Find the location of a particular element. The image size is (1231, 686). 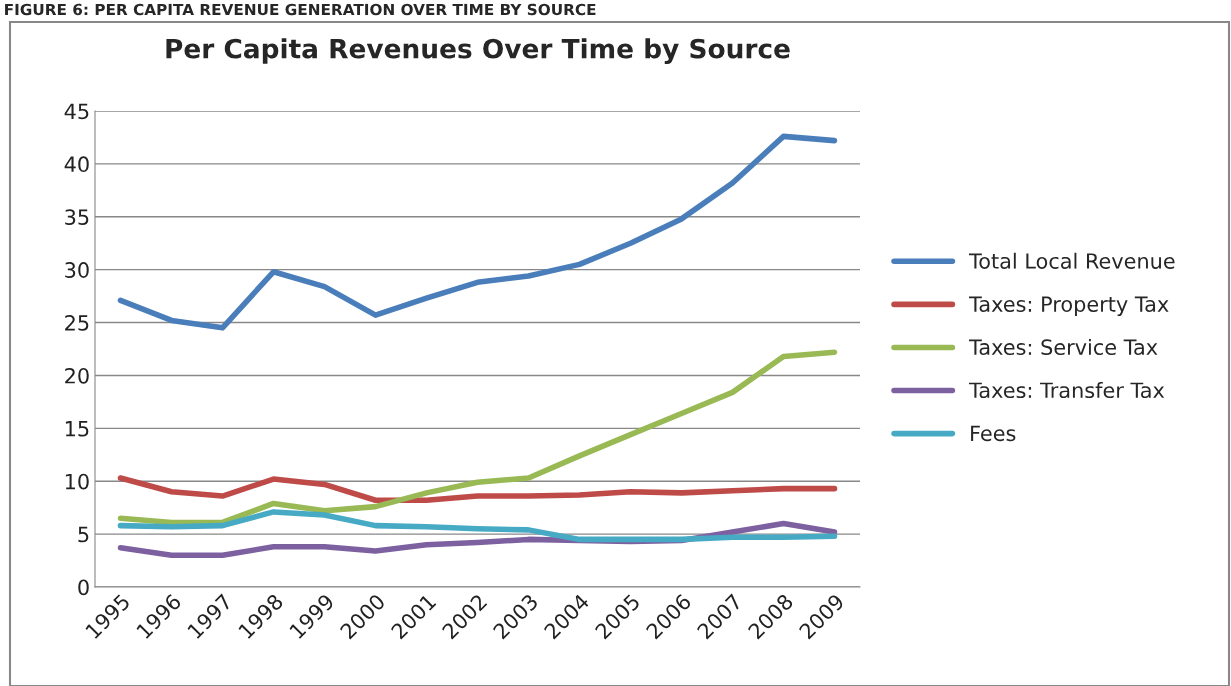

y-tick-label: 40 is located at coordinates (76, 164).